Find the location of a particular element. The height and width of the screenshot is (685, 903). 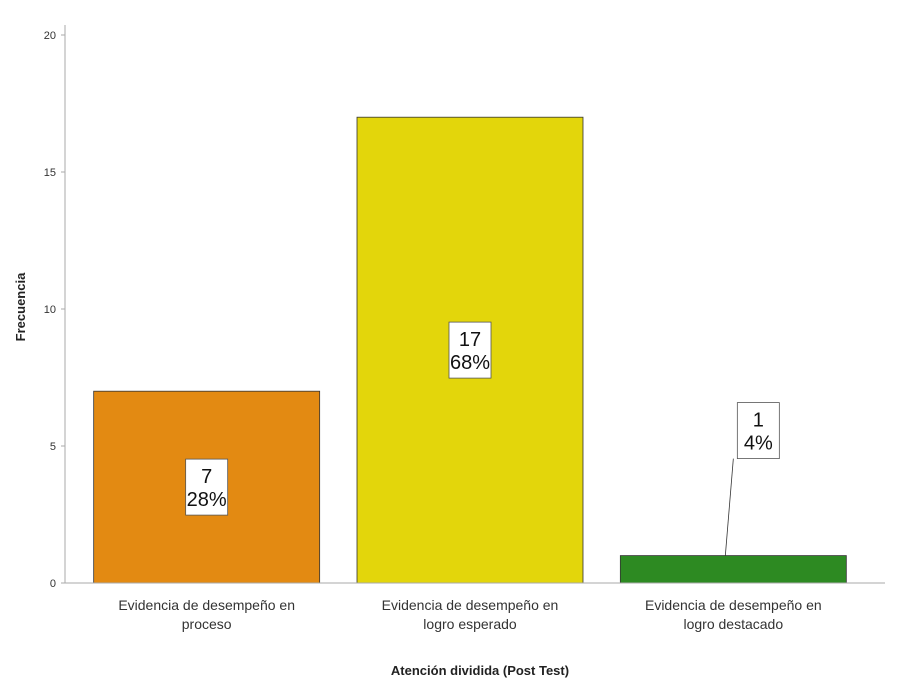

data-label-value: 1 is located at coordinates (758, 421).